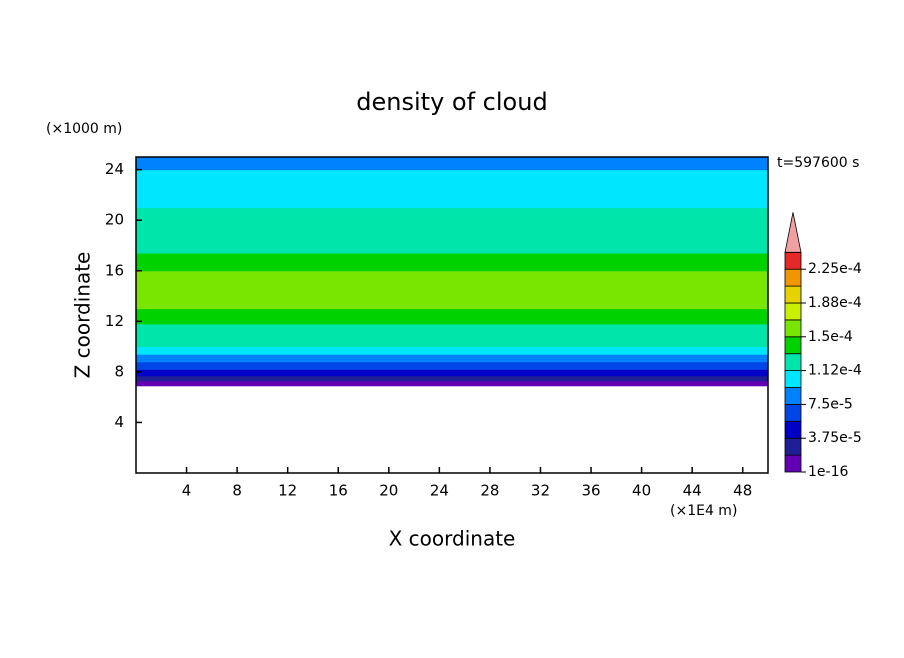 This screenshot has height=658, width=904. I want to click on x-tick-label: 24, so click(439, 491).